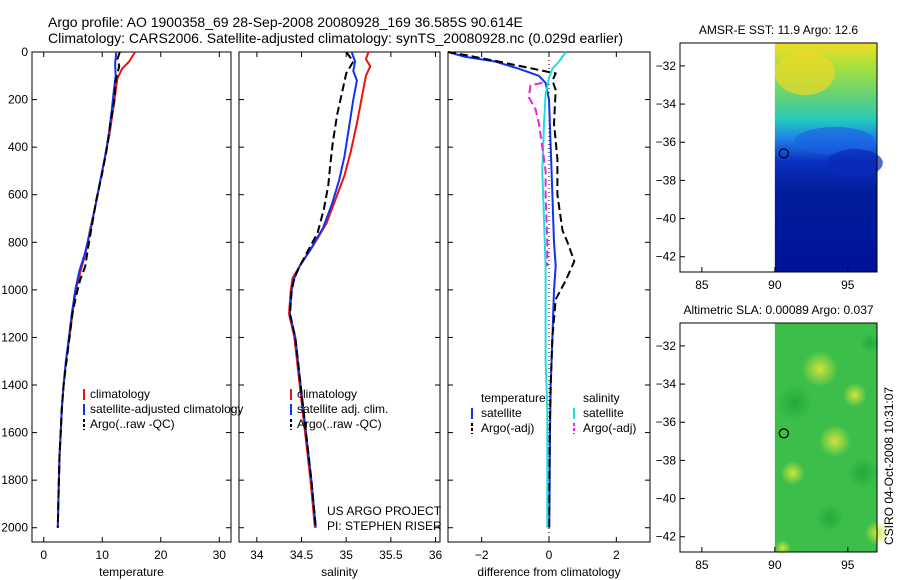 The image size is (900, 580). What do you see at coordinates (339, 424) in the screenshot?
I see `salinity-legend-label: Argo(..raw -QC)` at bounding box center [339, 424].